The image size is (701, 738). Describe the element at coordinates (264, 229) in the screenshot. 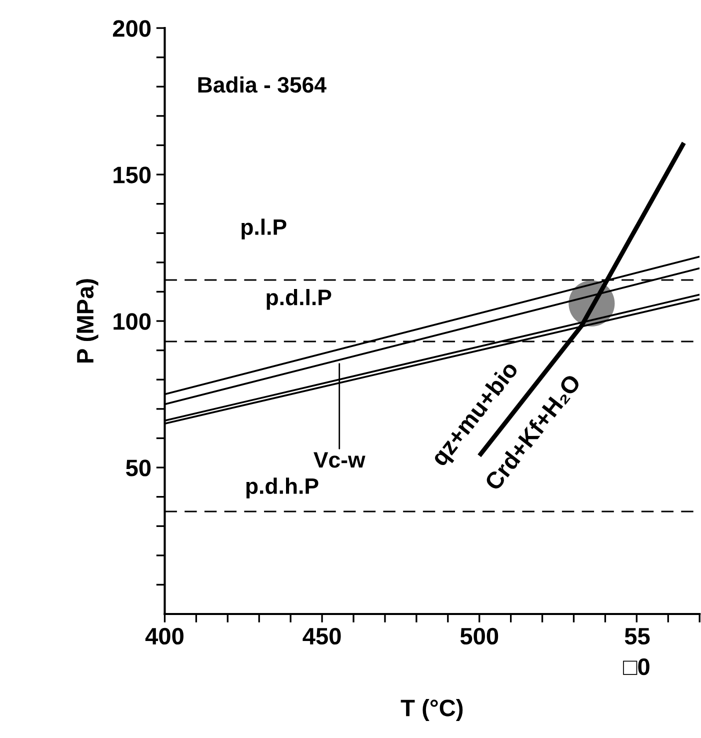

I see `annotation: p.l.P` at that location.